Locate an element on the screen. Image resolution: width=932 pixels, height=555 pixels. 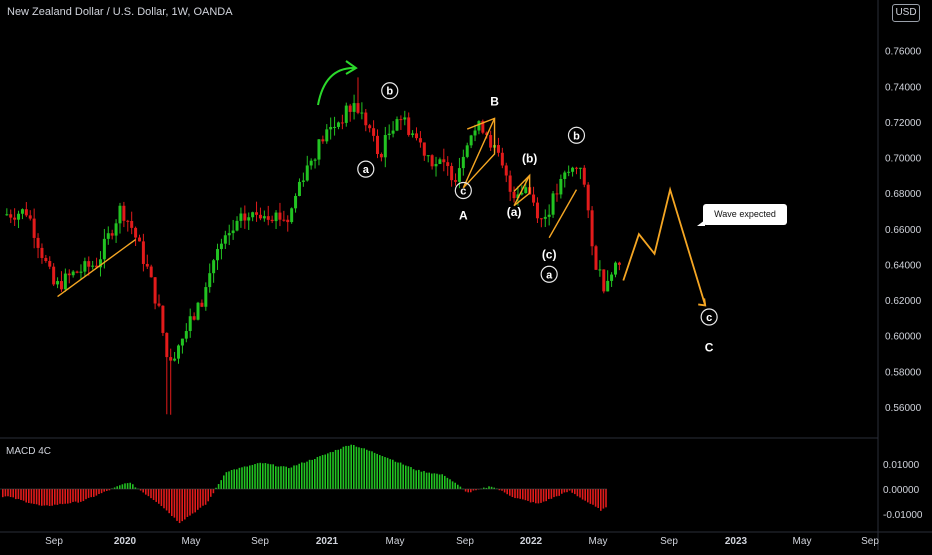
macd-tick-label: 0.00000 is located at coordinates (901, 490).